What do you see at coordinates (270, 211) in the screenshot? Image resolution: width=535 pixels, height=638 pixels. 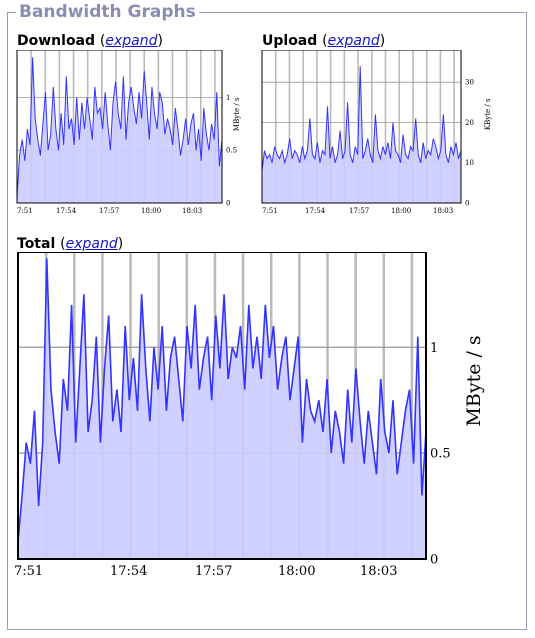 I see `upload-x-tick-label: 7:51` at bounding box center [270, 211].